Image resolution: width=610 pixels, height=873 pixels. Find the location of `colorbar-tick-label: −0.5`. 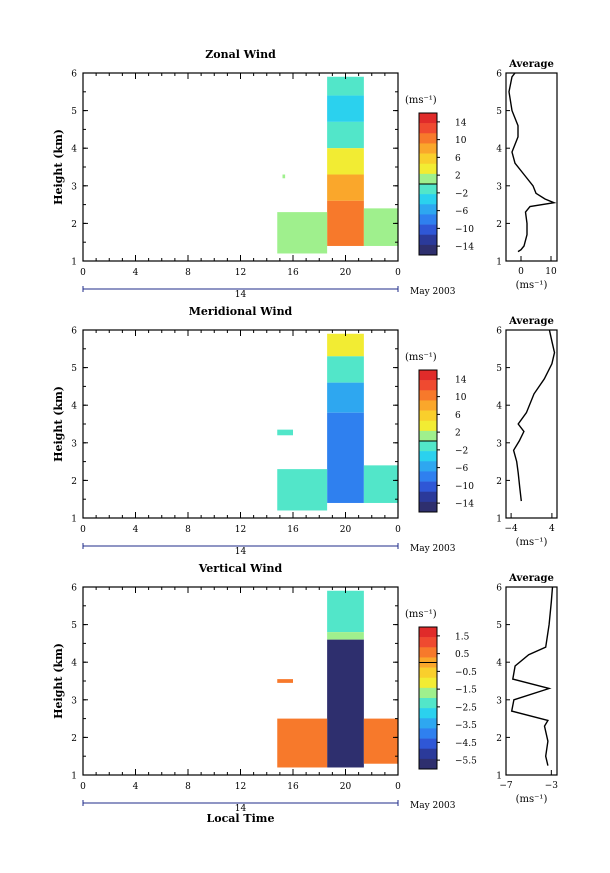

colorbar-tick-label: −0.5 is located at coordinates (466, 673).